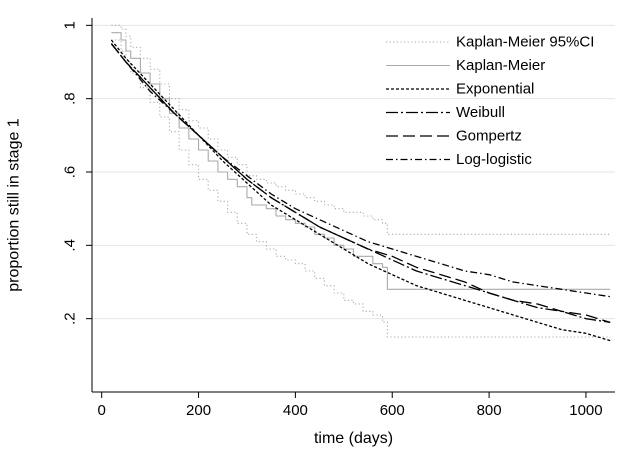 The width and height of the screenshot is (618, 453). What do you see at coordinates (500, 65) in the screenshot?
I see `legend-label-kaplan-meier: Kaplan-Meier` at bounding box center [500, 65].